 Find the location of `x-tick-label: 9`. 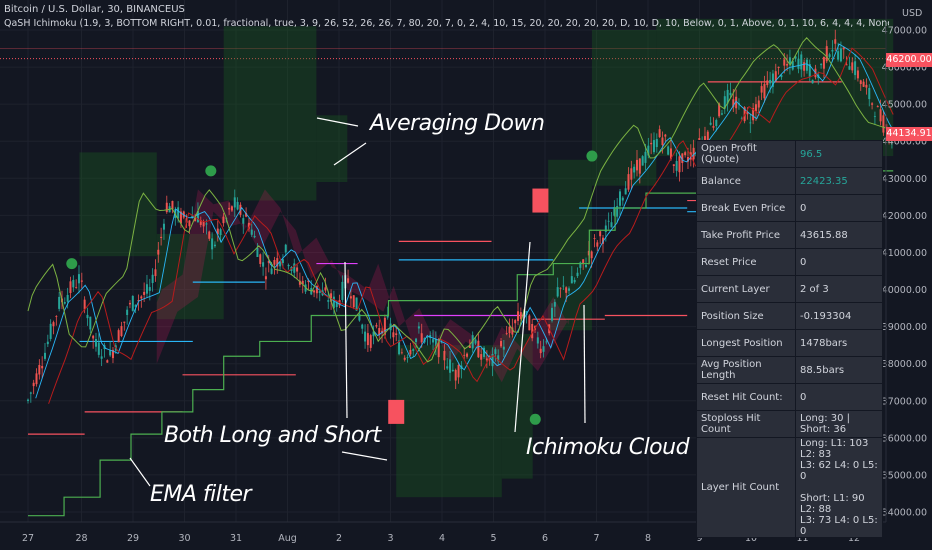

x-tick-label: 9 is located at coordinates (699, 538).